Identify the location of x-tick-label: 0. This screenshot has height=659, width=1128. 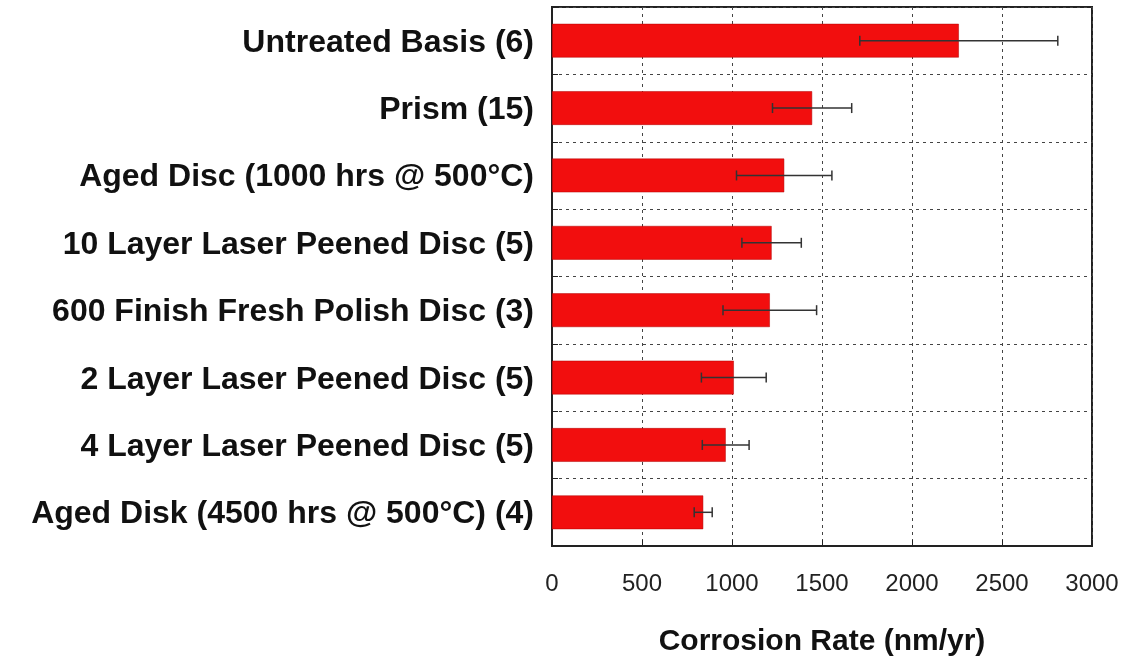
(552, 582).